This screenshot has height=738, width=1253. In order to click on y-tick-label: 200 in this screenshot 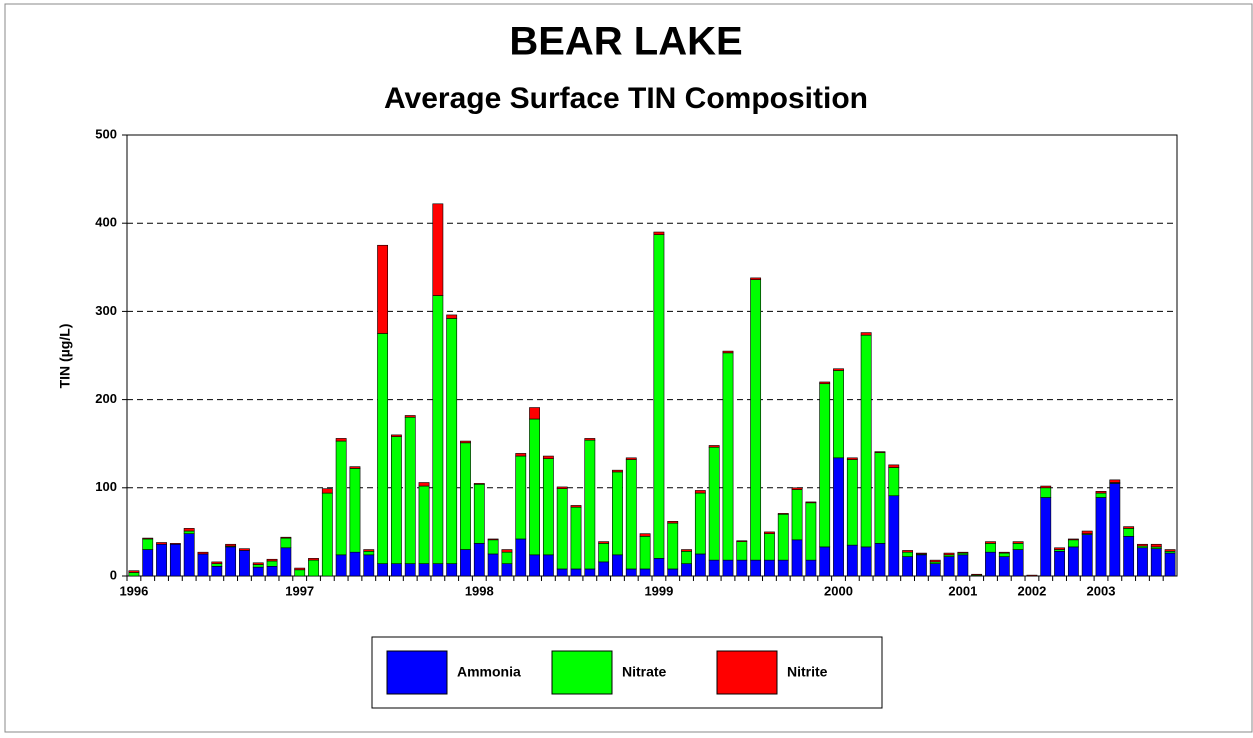, I will do `click(106, 398)`.